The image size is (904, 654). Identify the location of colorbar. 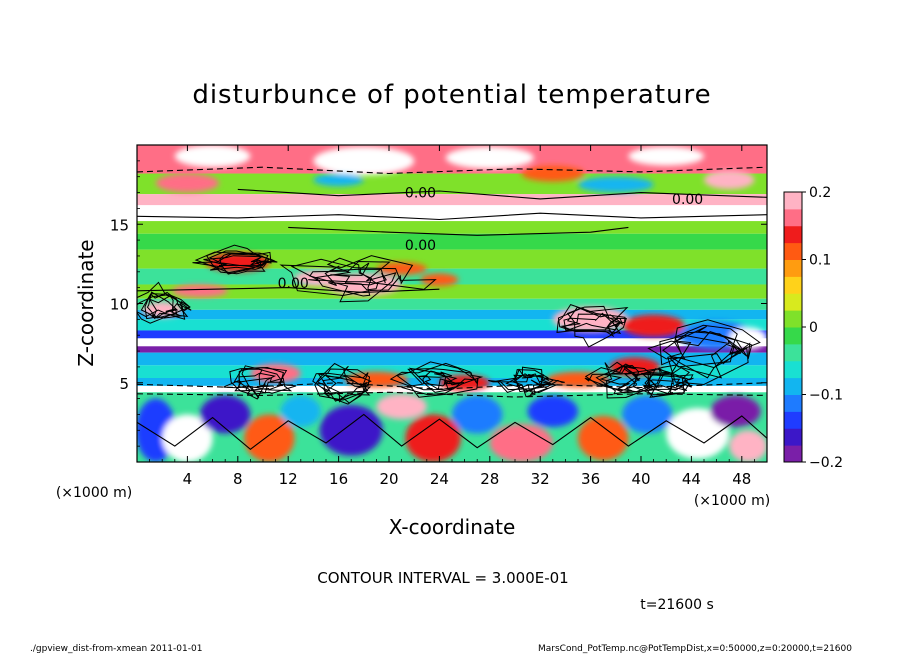
(793, 327).